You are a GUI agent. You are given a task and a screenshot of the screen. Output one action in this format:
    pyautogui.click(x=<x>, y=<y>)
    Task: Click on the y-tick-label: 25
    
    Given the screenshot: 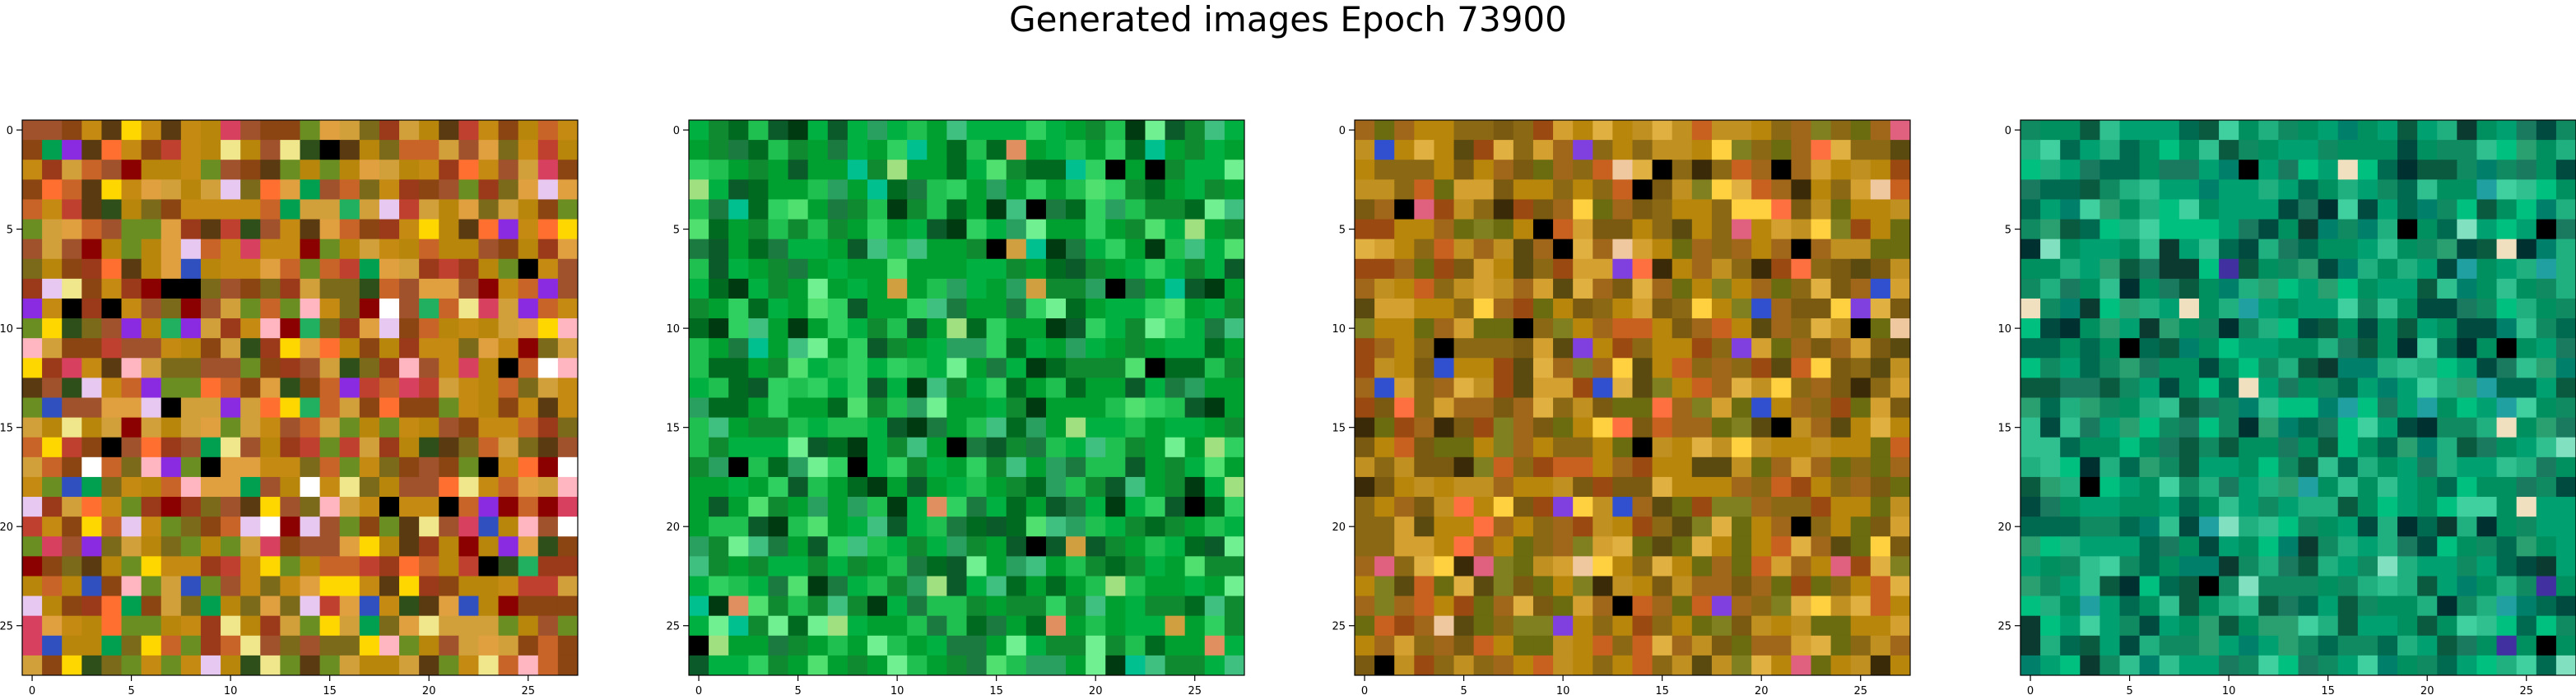 What is the action you would take?
    pyautogui.click(x=2004, y=627)
    